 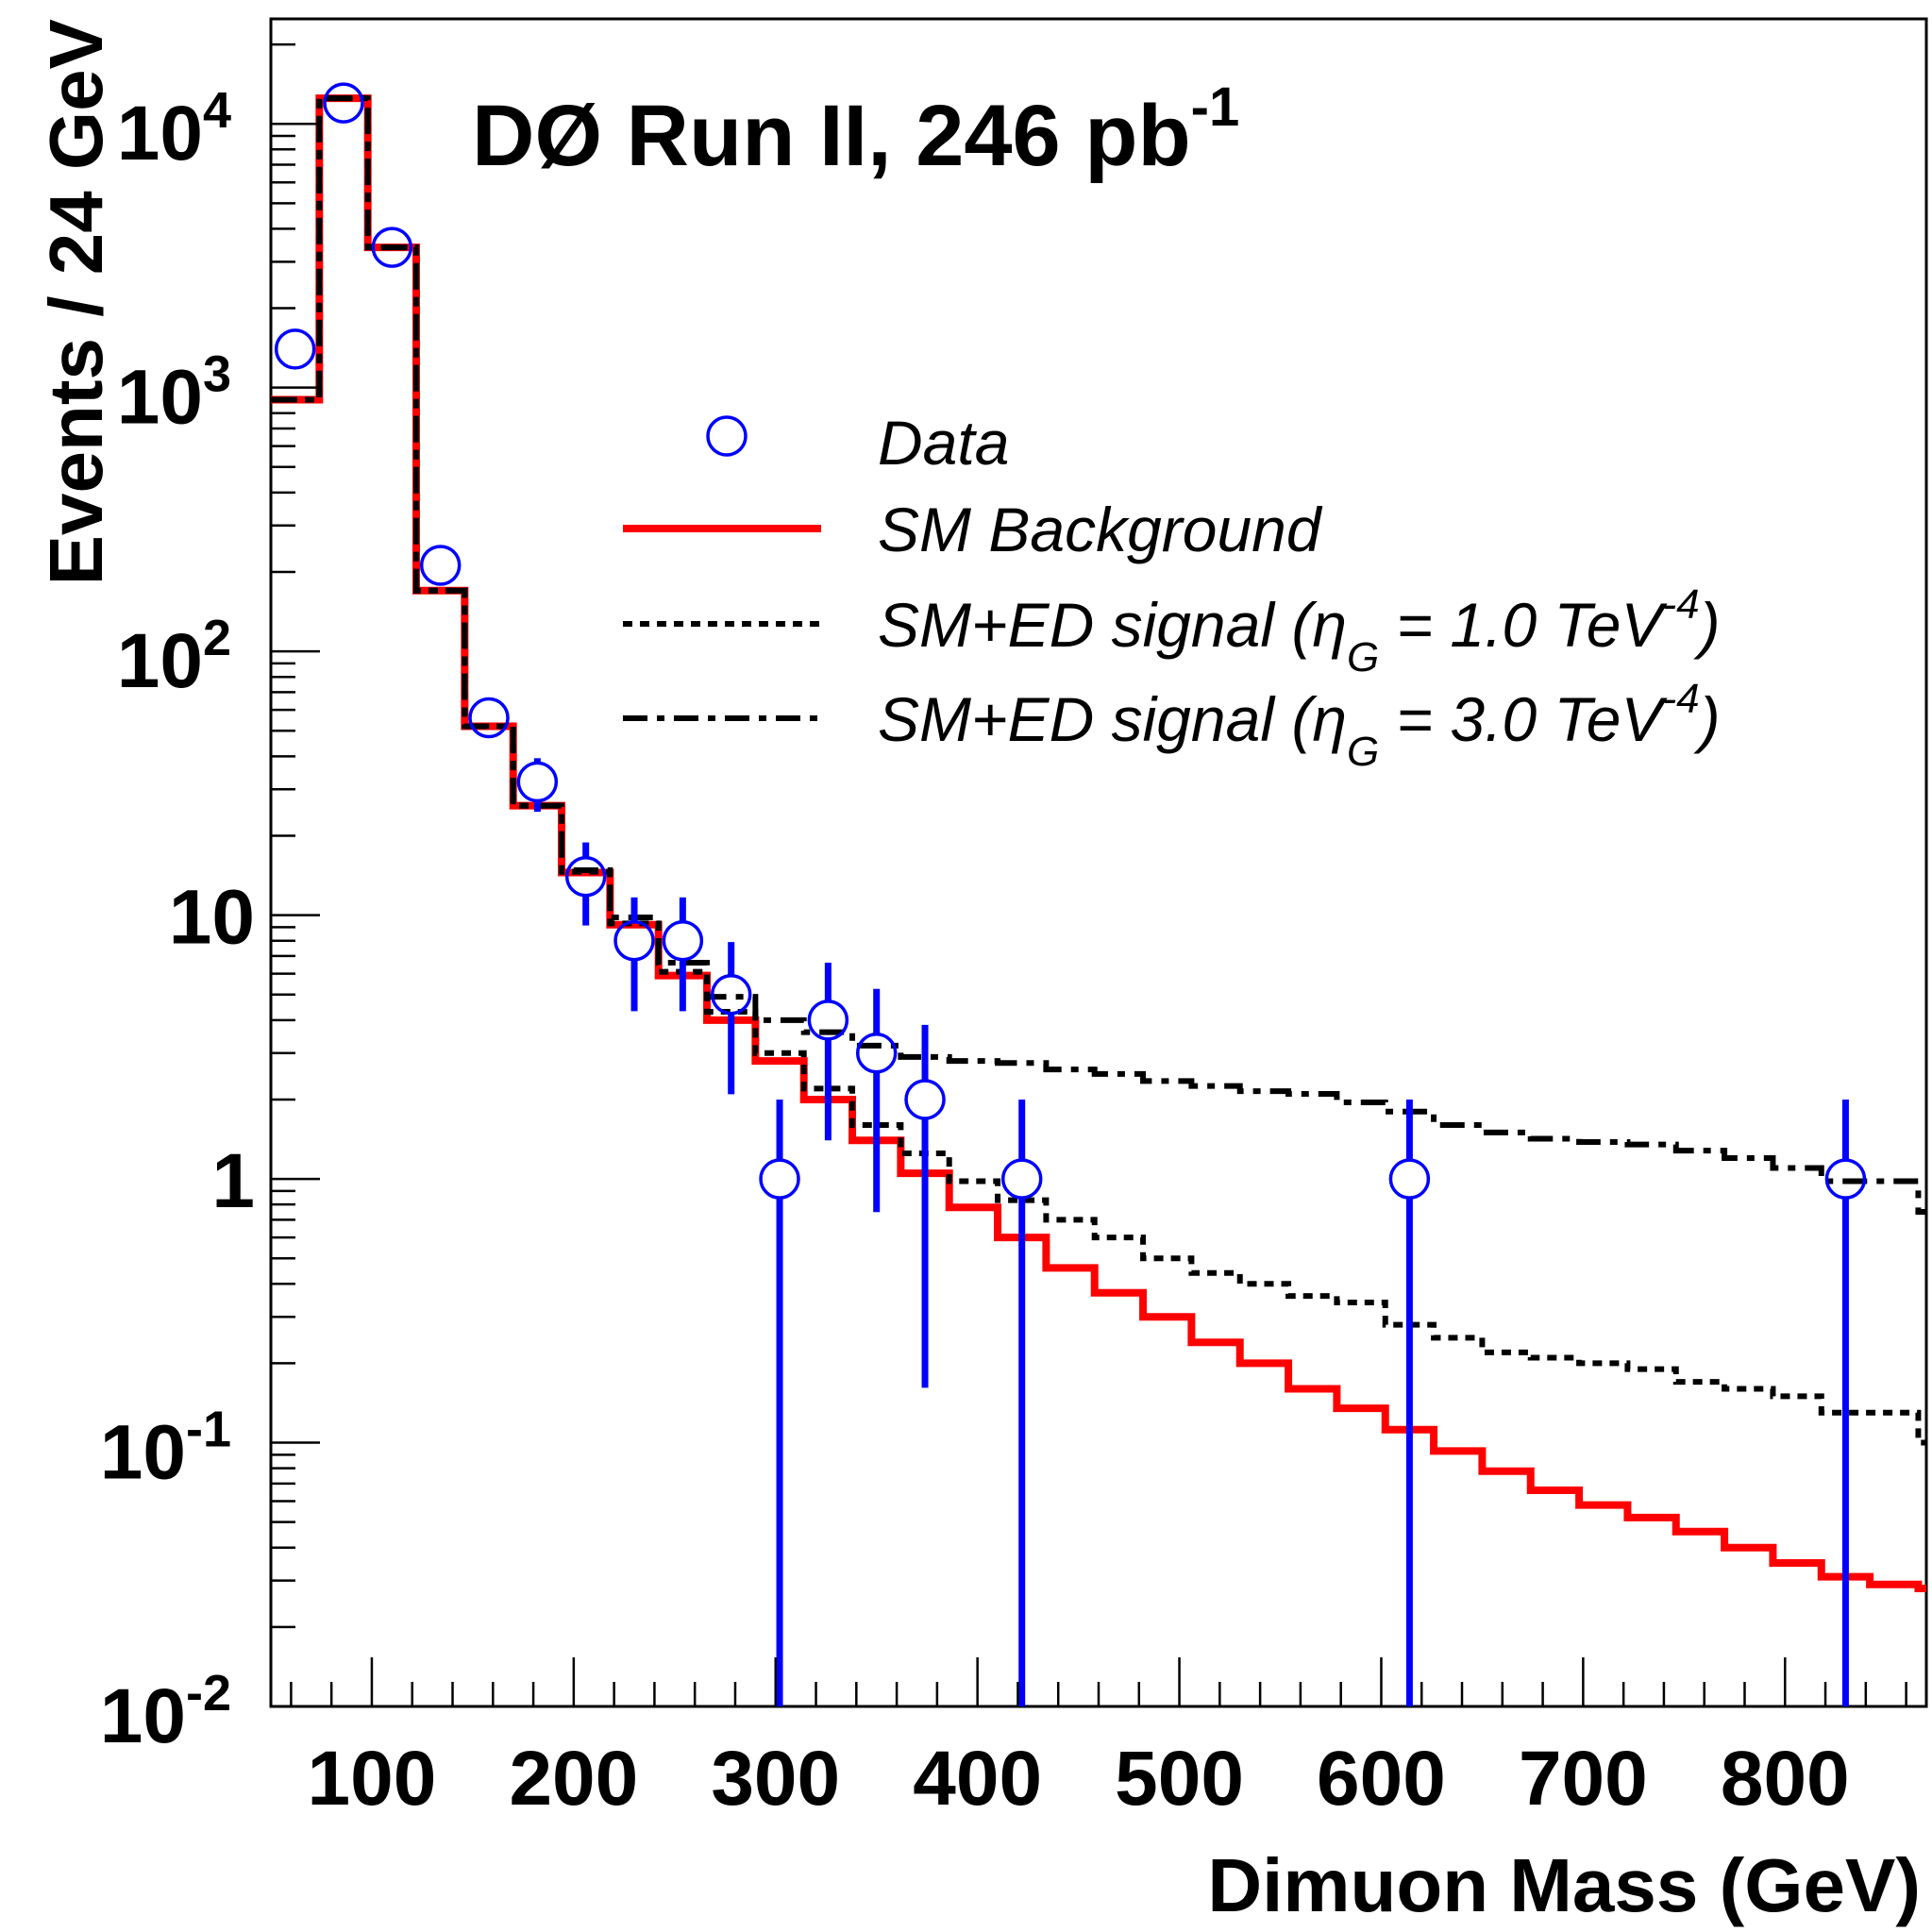 I want to click on x-axis-title: Dimuon Mass (GeV), so click(x=1564, y=1885).